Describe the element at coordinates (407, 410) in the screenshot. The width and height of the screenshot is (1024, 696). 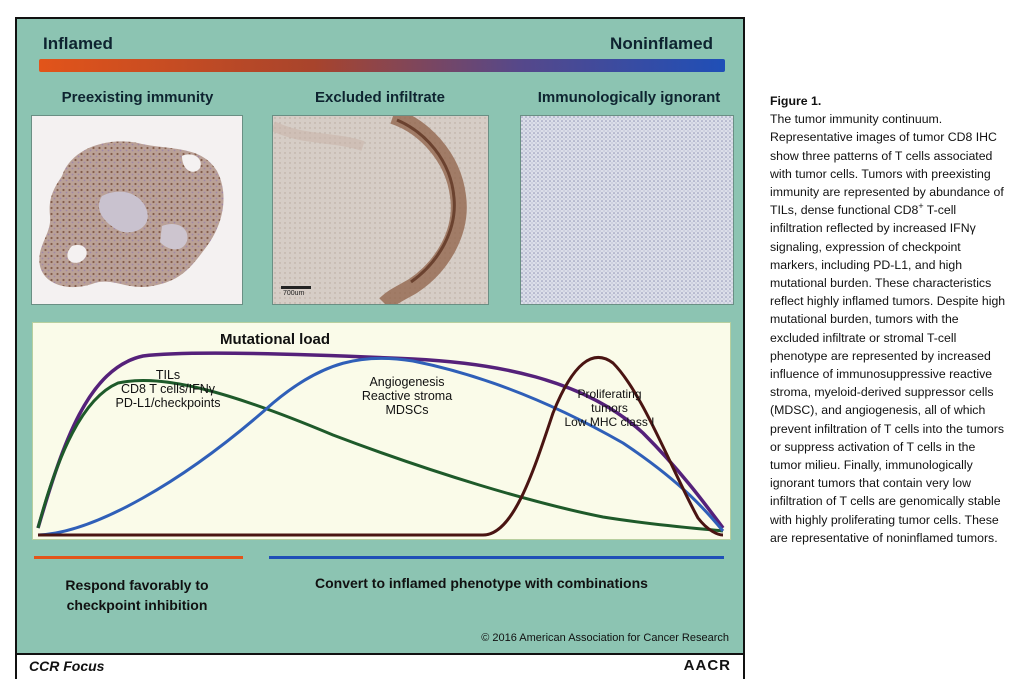
I see `annotation-angio-line: MDSCs` at that location.